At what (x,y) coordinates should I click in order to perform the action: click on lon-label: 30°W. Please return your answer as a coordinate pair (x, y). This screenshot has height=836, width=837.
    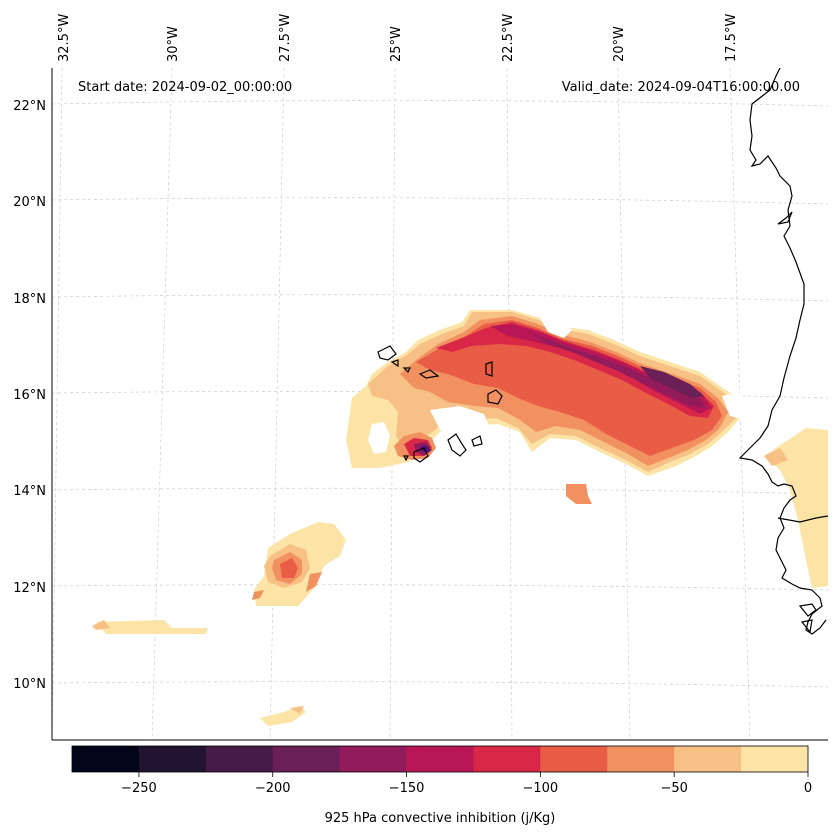
    Looking at the image, I should click on (173, 44).